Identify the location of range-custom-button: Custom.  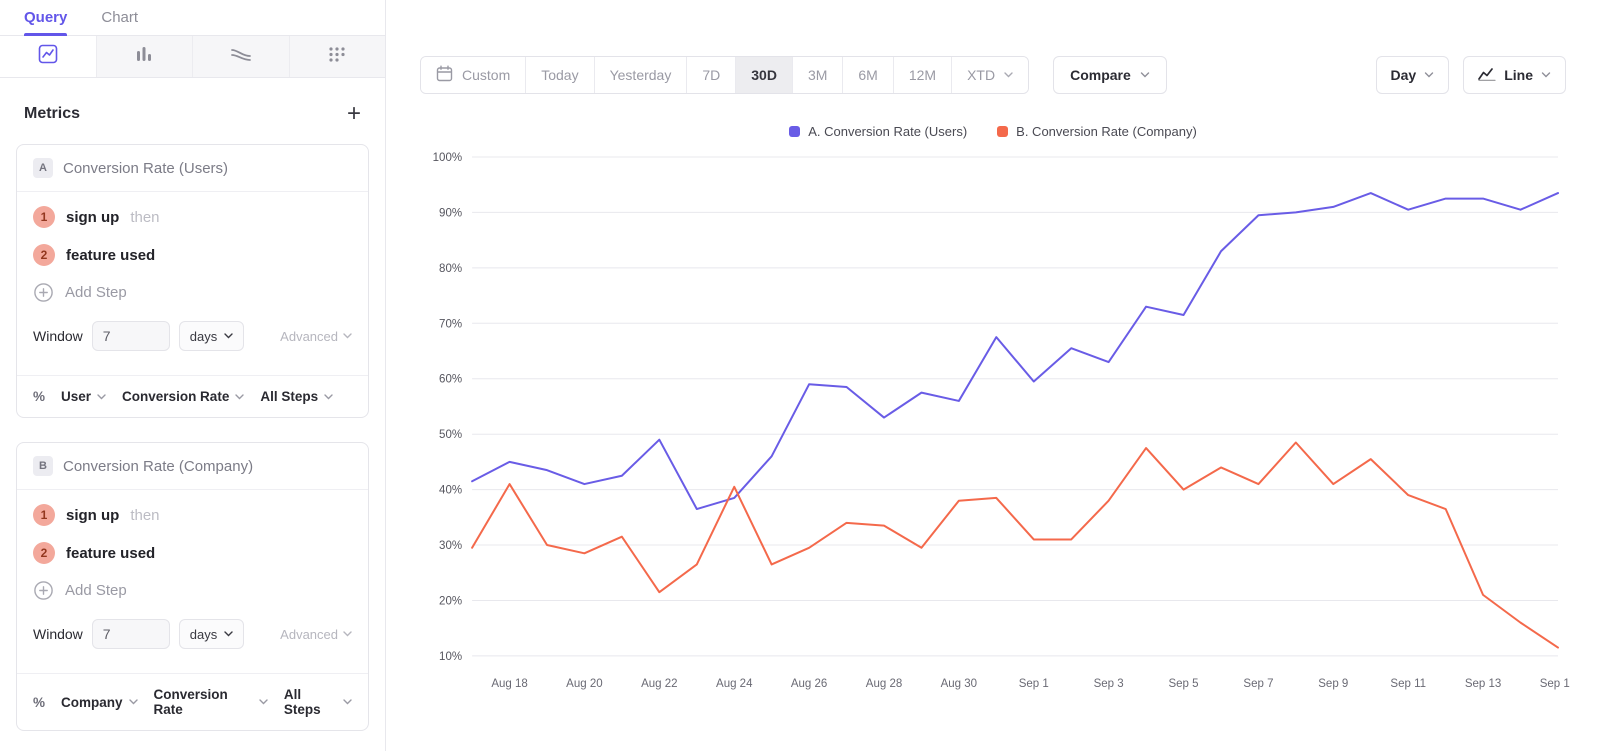
(474, 75).